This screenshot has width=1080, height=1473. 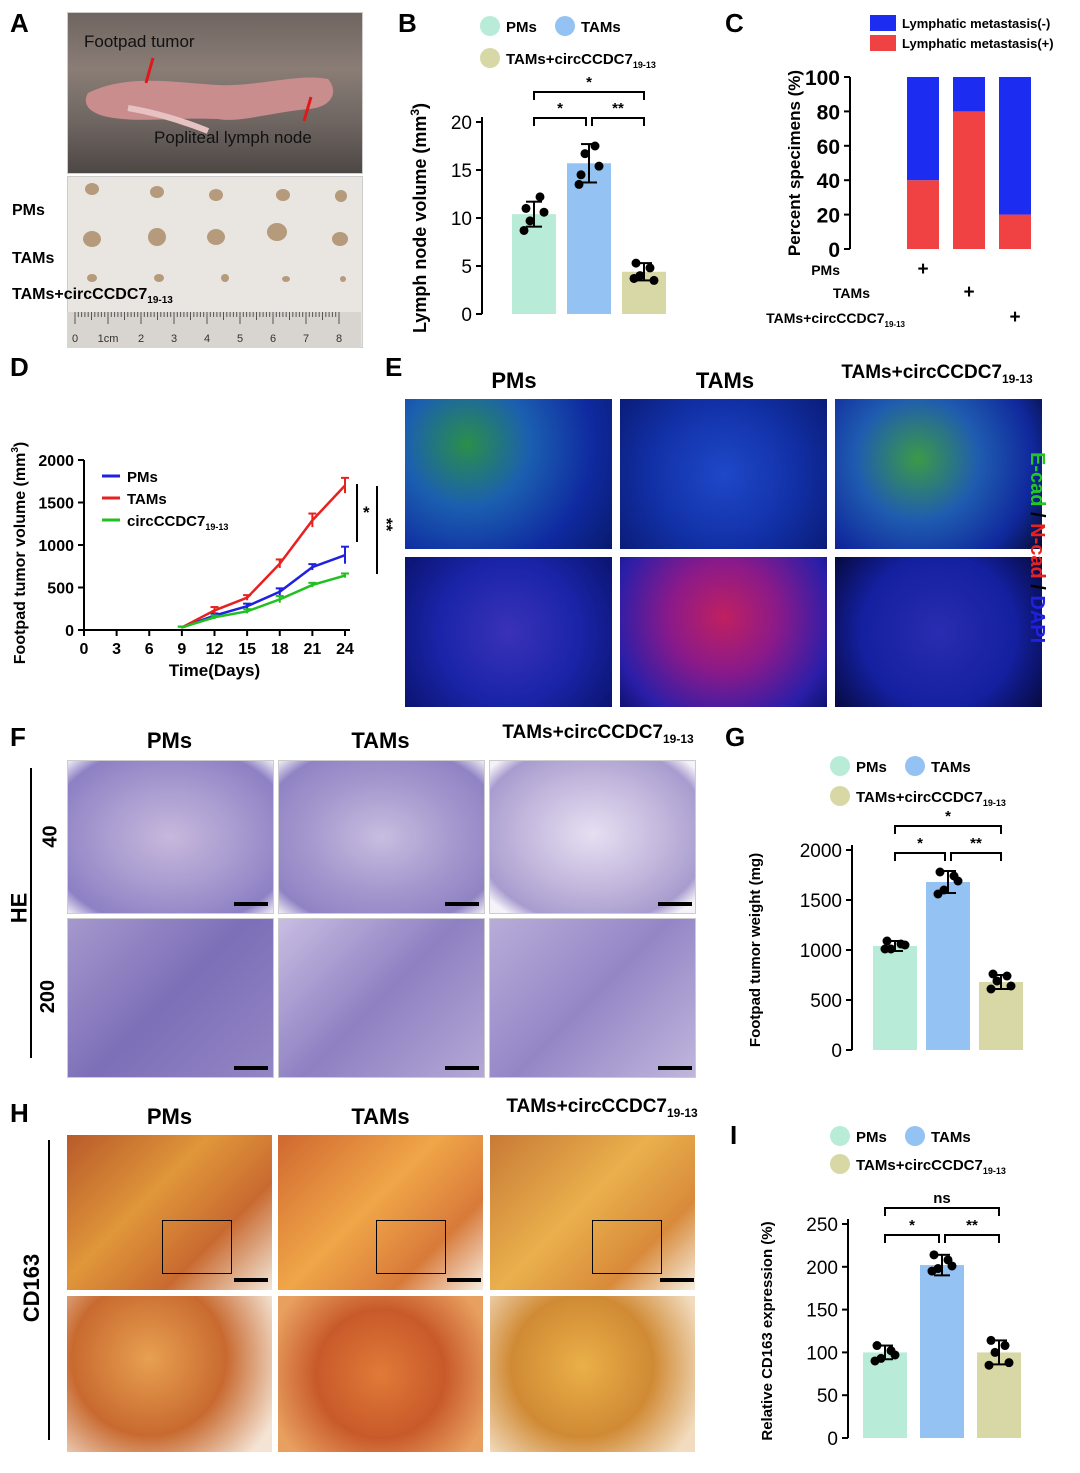 I want to click on x-tick-label: 15, so click(x=247, y=649).